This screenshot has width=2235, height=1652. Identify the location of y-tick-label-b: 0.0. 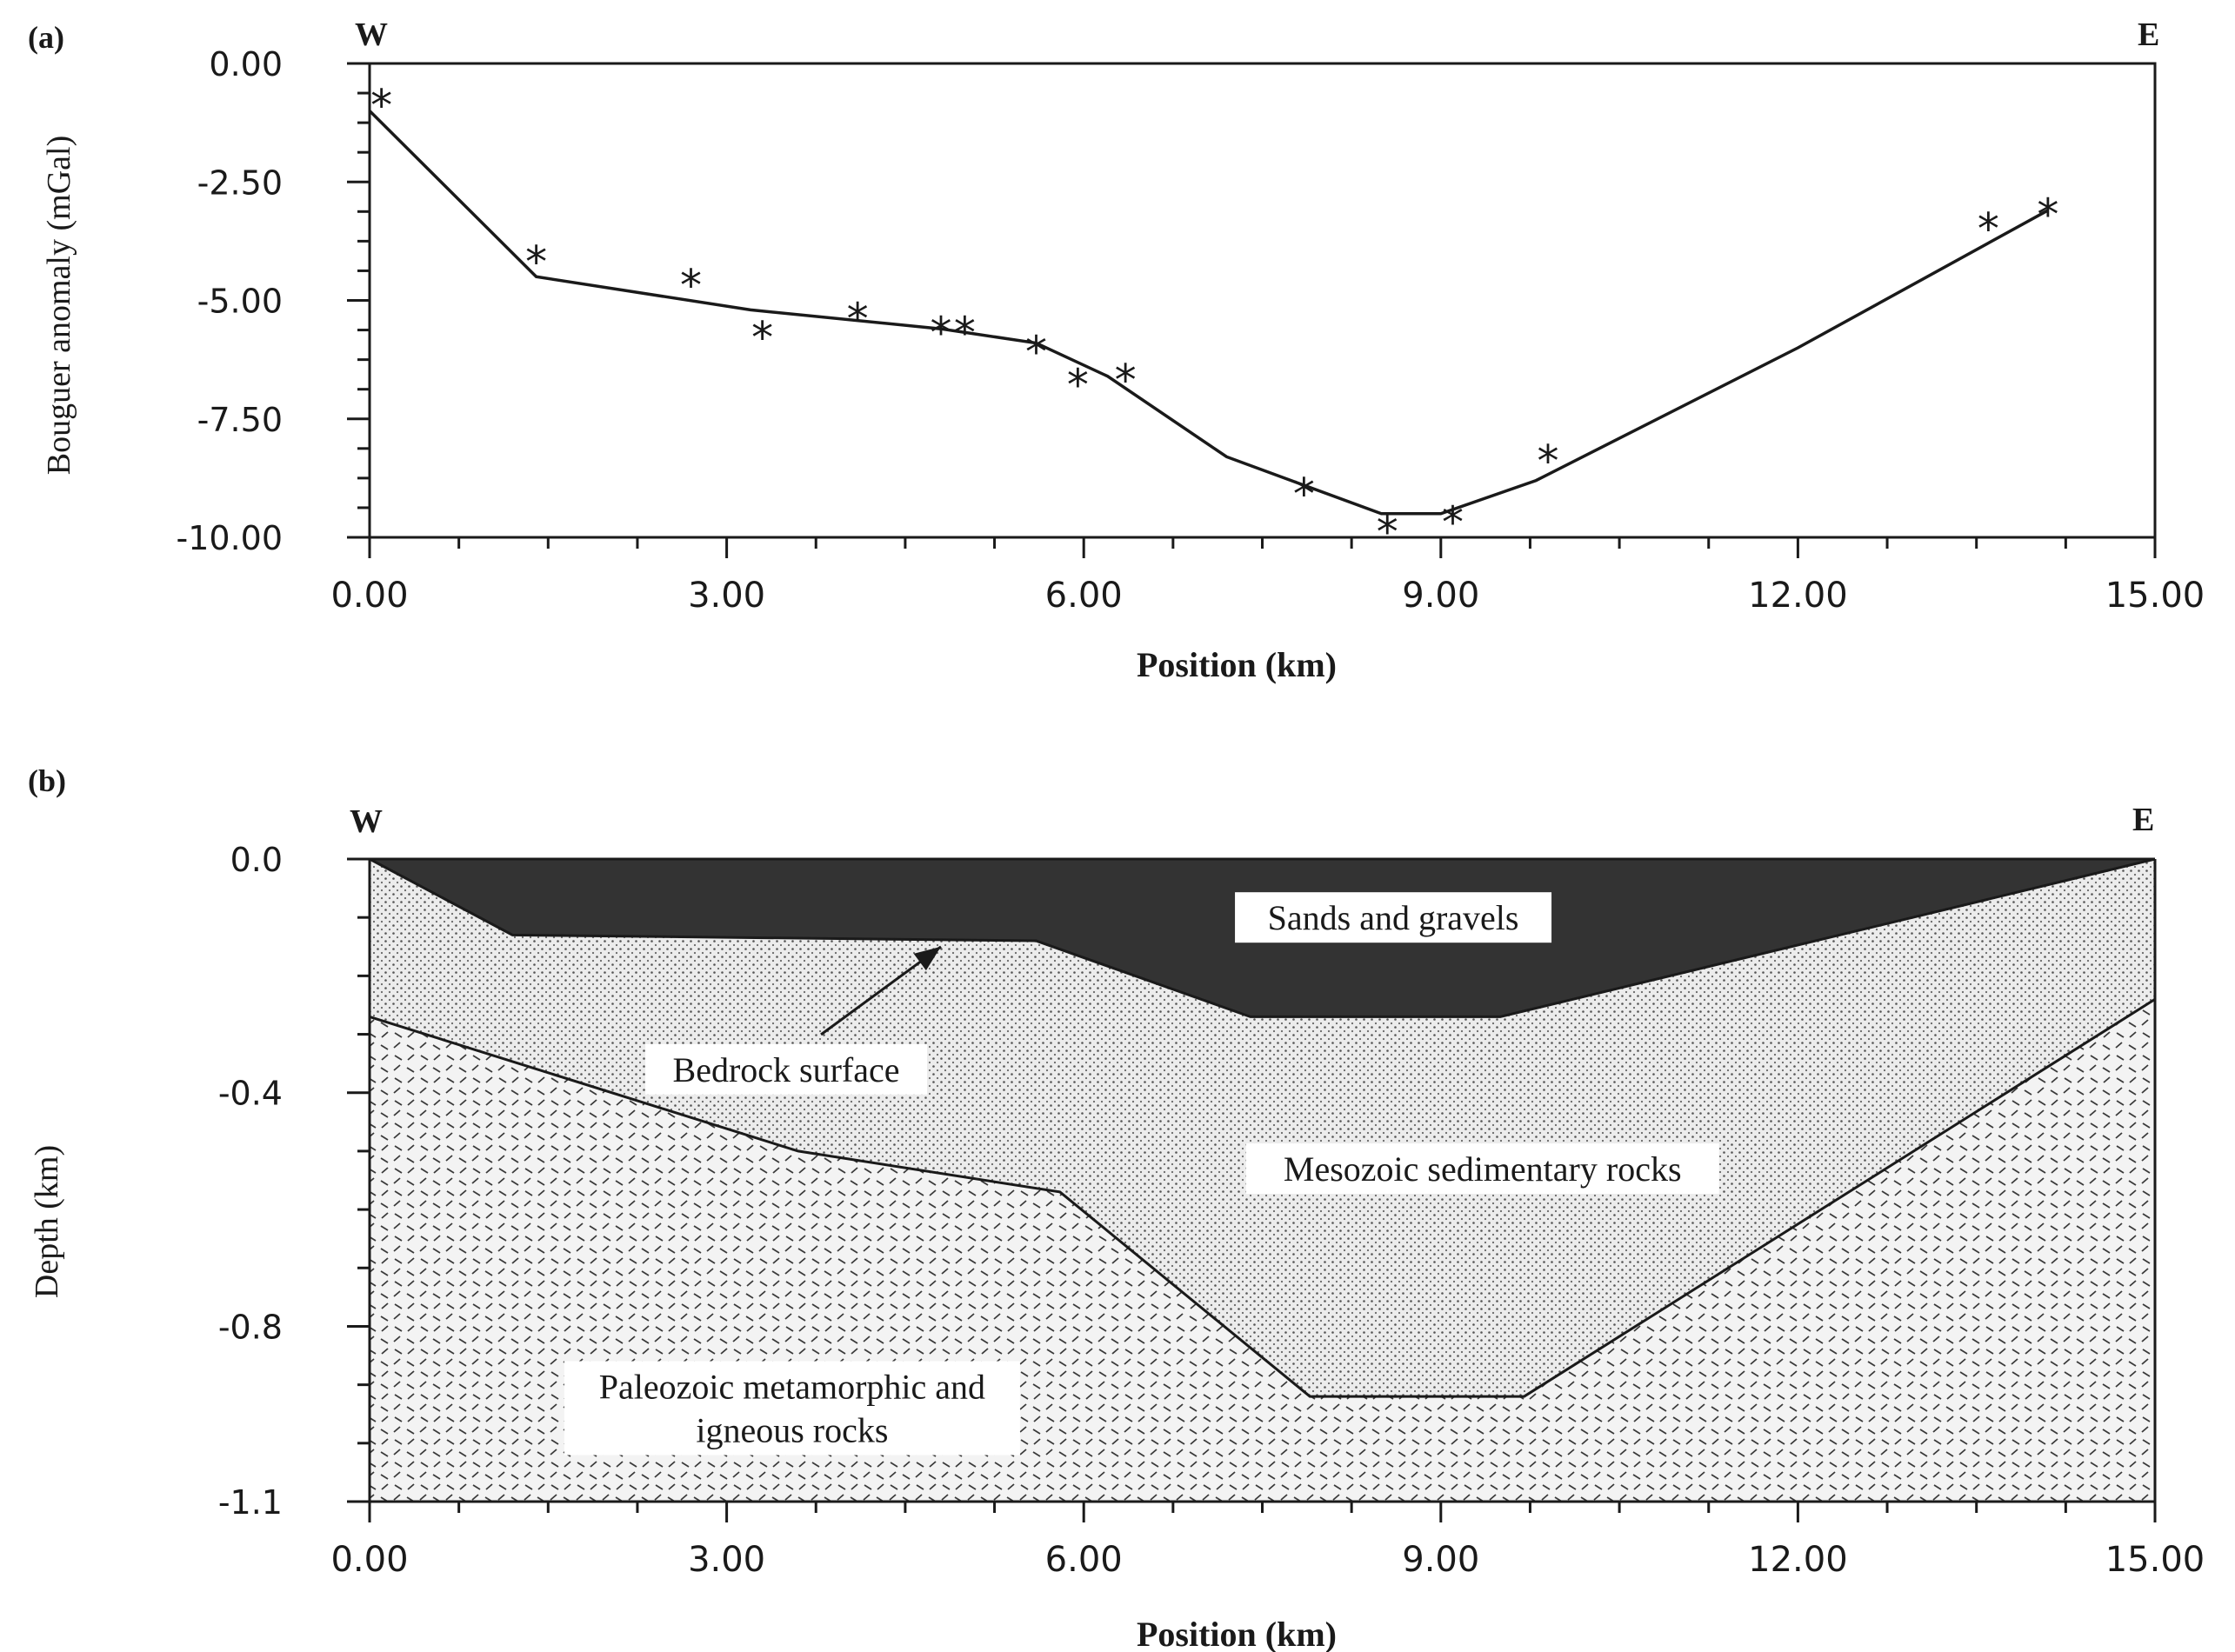
(257, 860).